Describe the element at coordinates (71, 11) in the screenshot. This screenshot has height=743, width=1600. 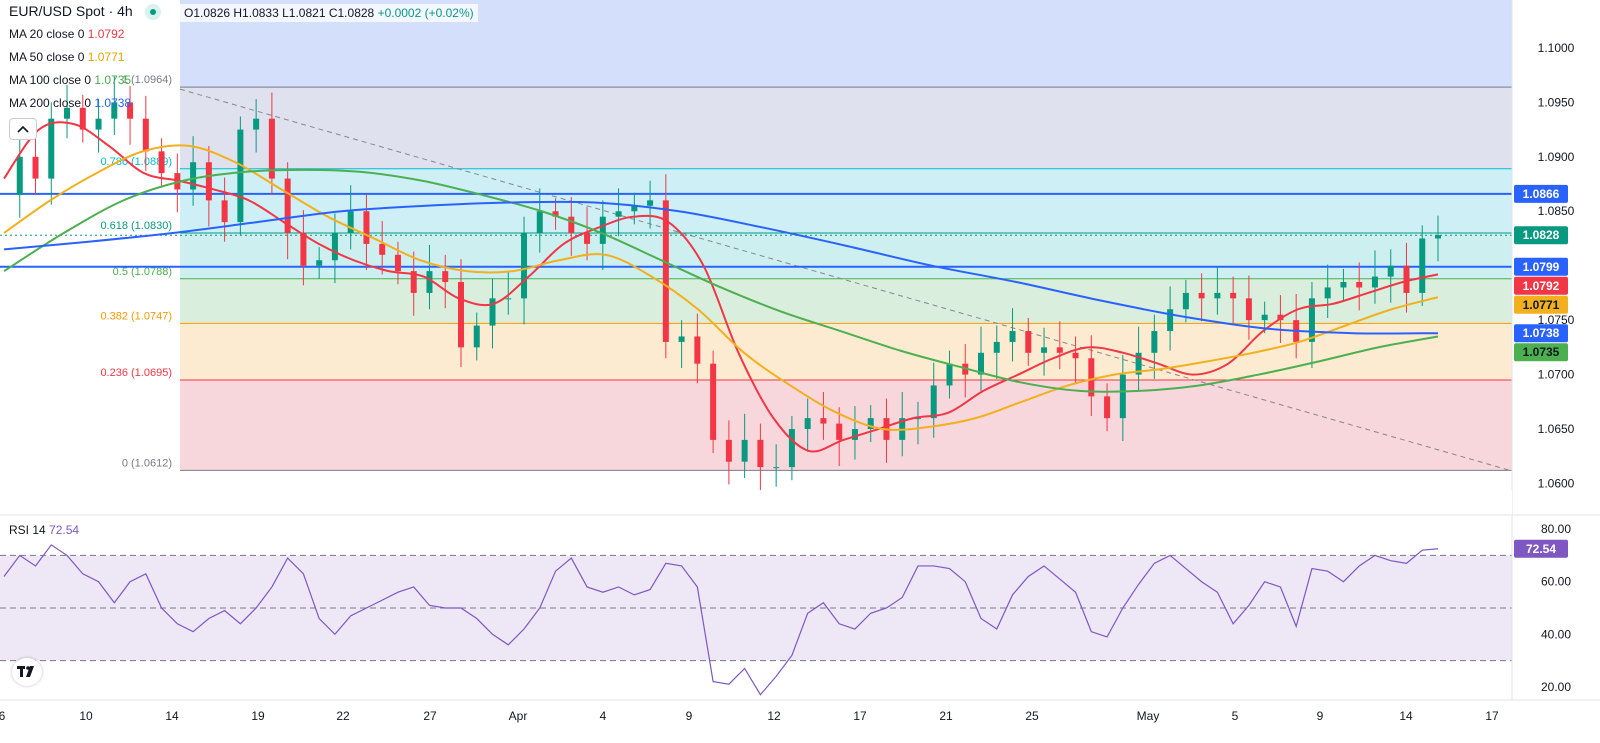
I see `symbol-title: EUR/USD Spot · 4h` at that location.